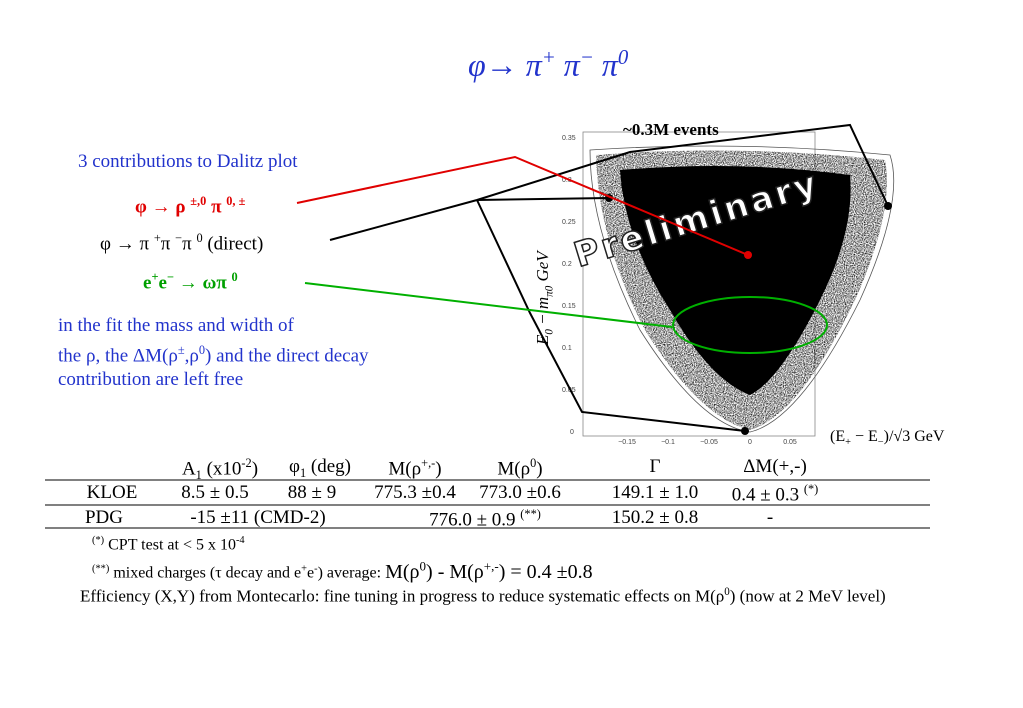  I want to click on t: ) average:, so click(351, 573).